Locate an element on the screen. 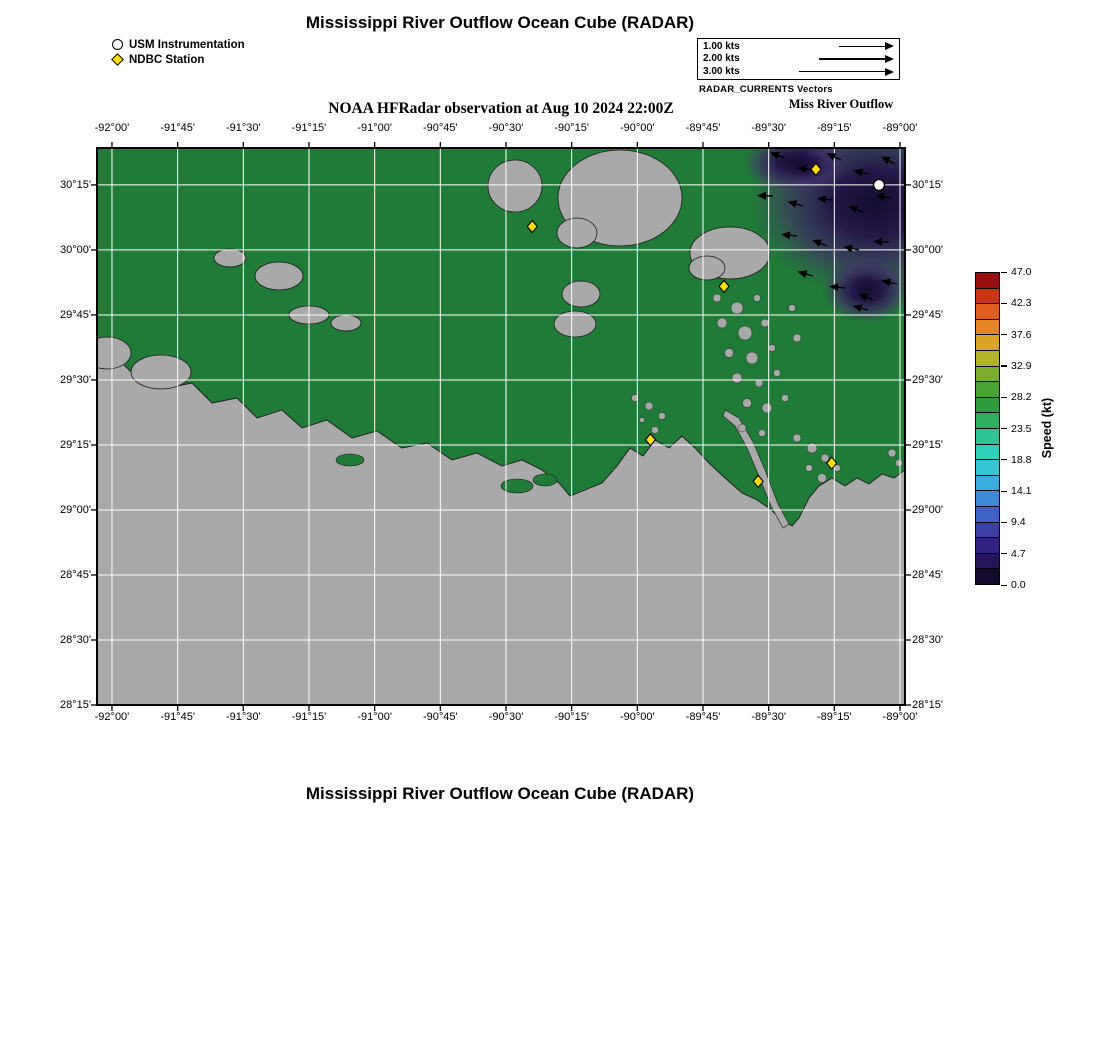 This screenshot has height=1050, width=1100. colorbar-tick-label: 47.0 is located at coordinates (1021, 272).